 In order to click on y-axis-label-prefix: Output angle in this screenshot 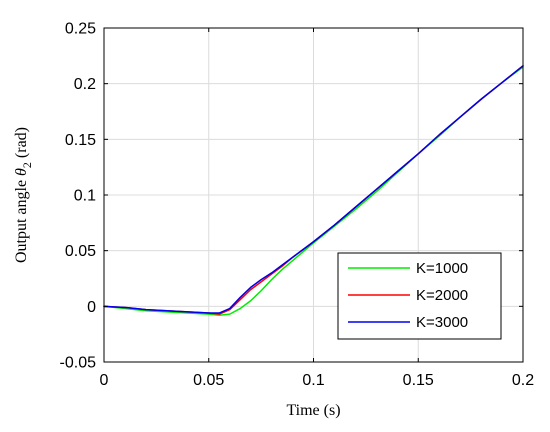, I will do `click(21, 219)`.